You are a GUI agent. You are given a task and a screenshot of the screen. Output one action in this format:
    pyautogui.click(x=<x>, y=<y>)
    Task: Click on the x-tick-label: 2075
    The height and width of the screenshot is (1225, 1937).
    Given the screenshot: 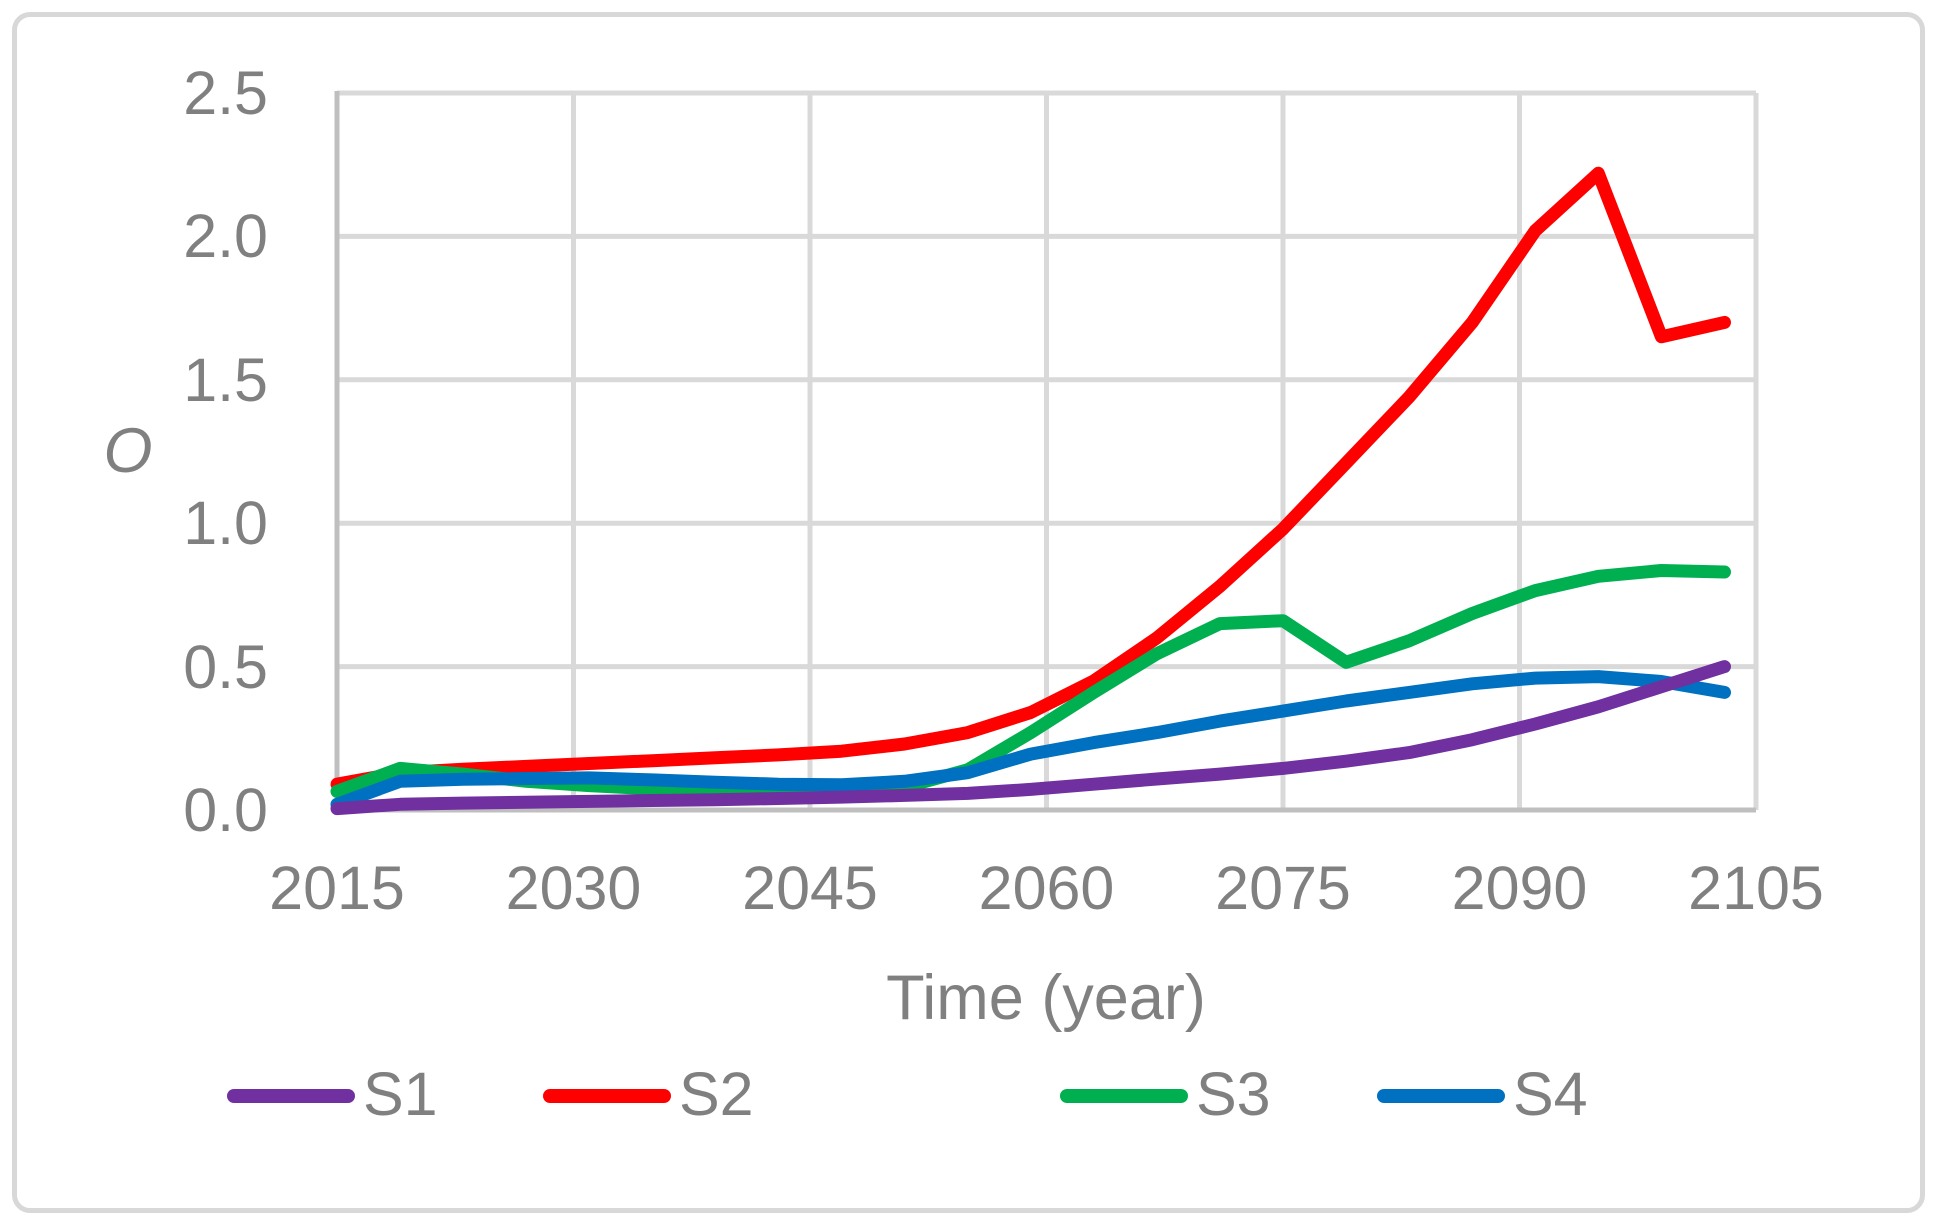 What is the action you would take?
    pyautogui.click(x=1283, y=888)
    